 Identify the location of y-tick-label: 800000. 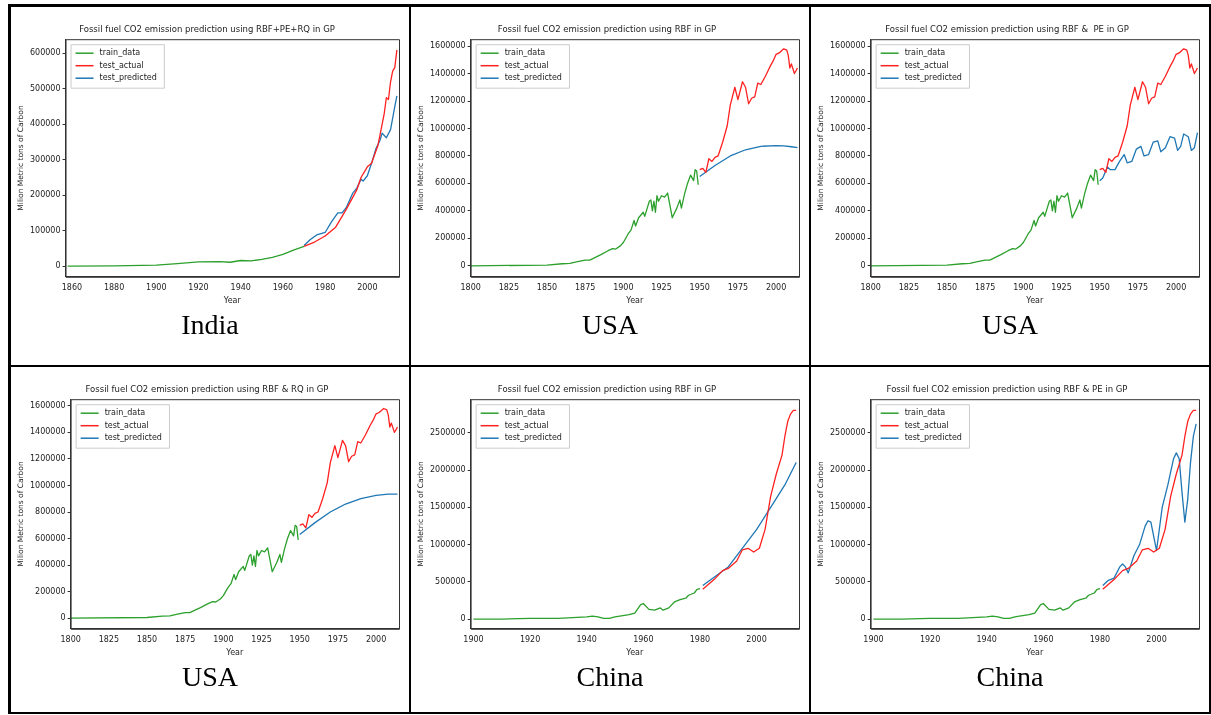
(50, 512).